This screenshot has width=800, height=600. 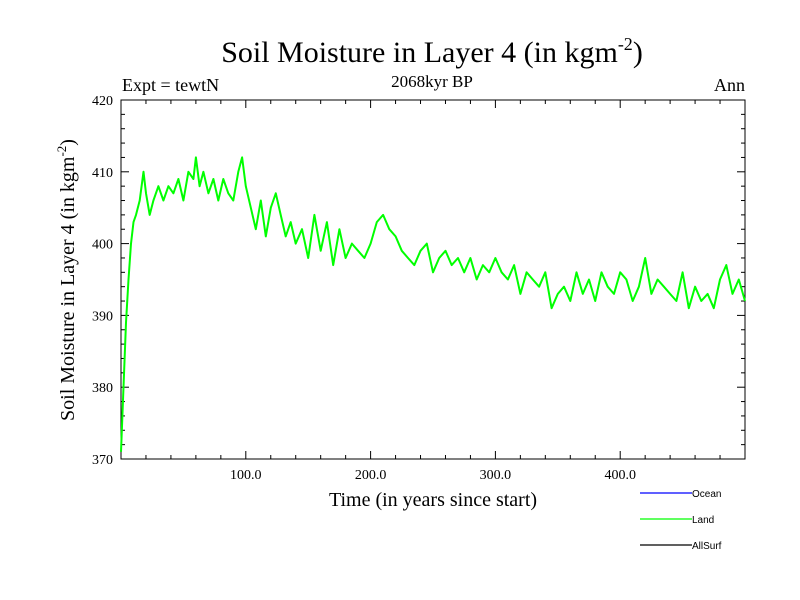 What do you see at coordinates (707, 546) in the screenshot?
I see `legend-label-allsurf: AllSurf` at bounding box center [707, 546].